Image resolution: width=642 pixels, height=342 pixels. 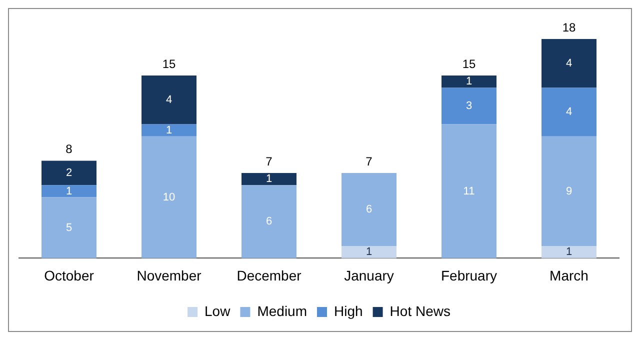 I want to click on data-label: 9, so click(x=569, y=191).